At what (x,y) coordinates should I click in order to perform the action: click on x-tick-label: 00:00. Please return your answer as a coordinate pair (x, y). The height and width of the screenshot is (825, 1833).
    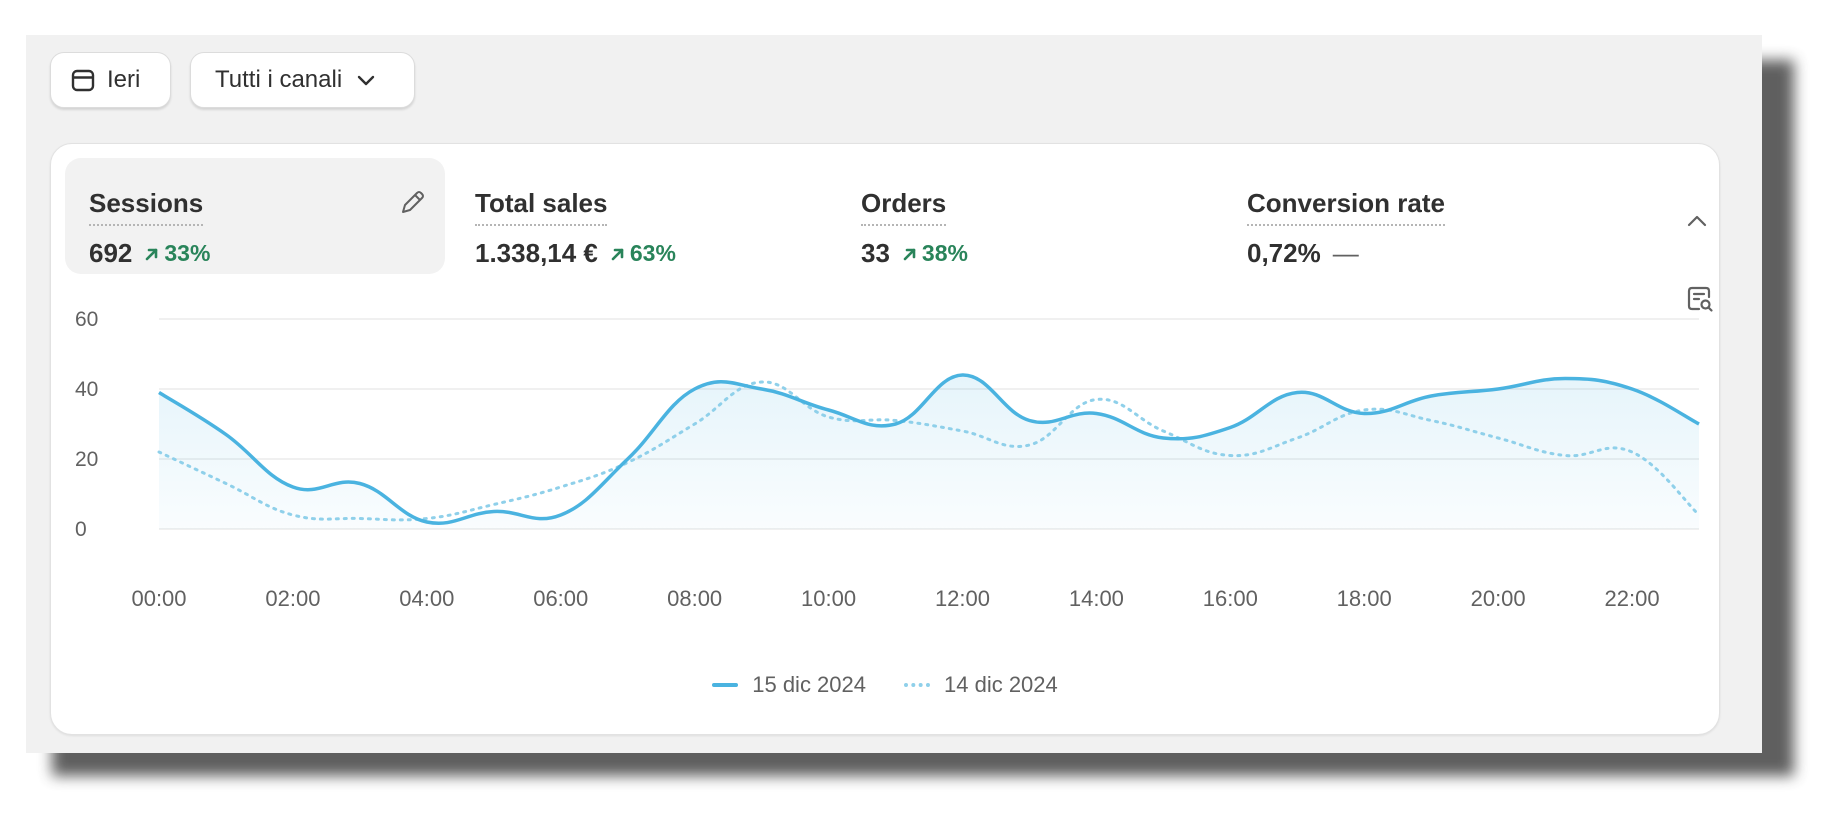
    Looking at the image, I should click on (158, 598).